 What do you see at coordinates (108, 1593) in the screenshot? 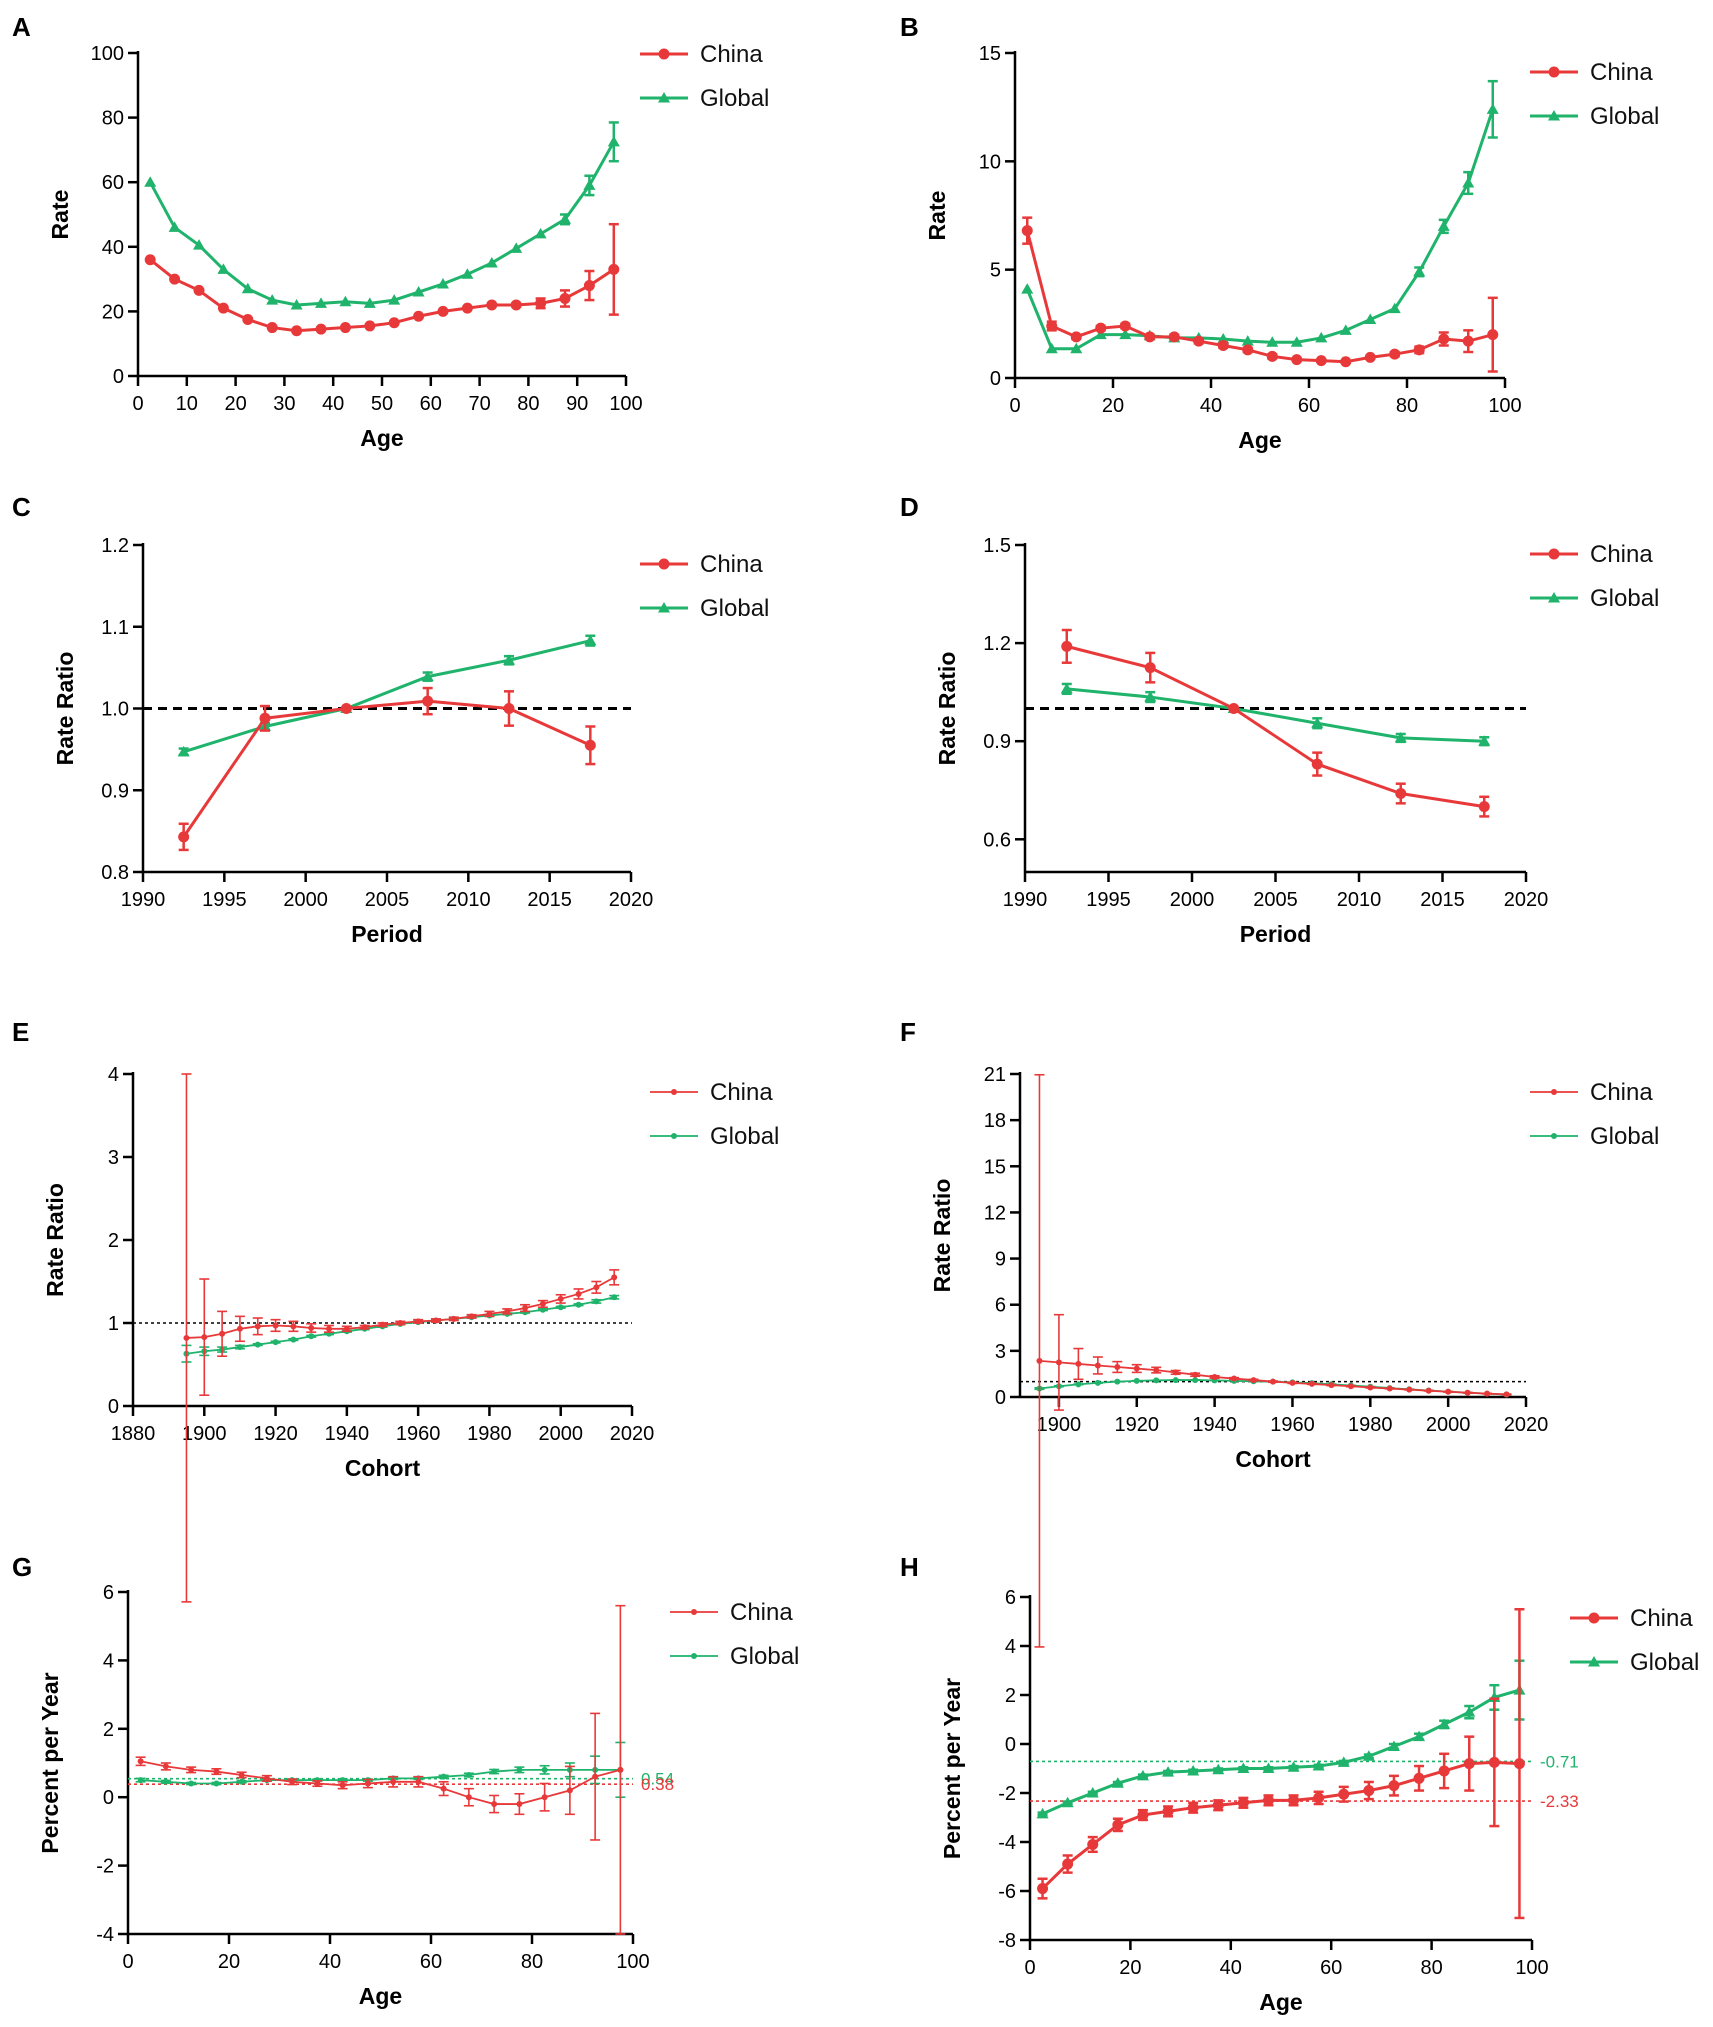
I see `y-tick-label: 6` at bounding box center [108, 1593].